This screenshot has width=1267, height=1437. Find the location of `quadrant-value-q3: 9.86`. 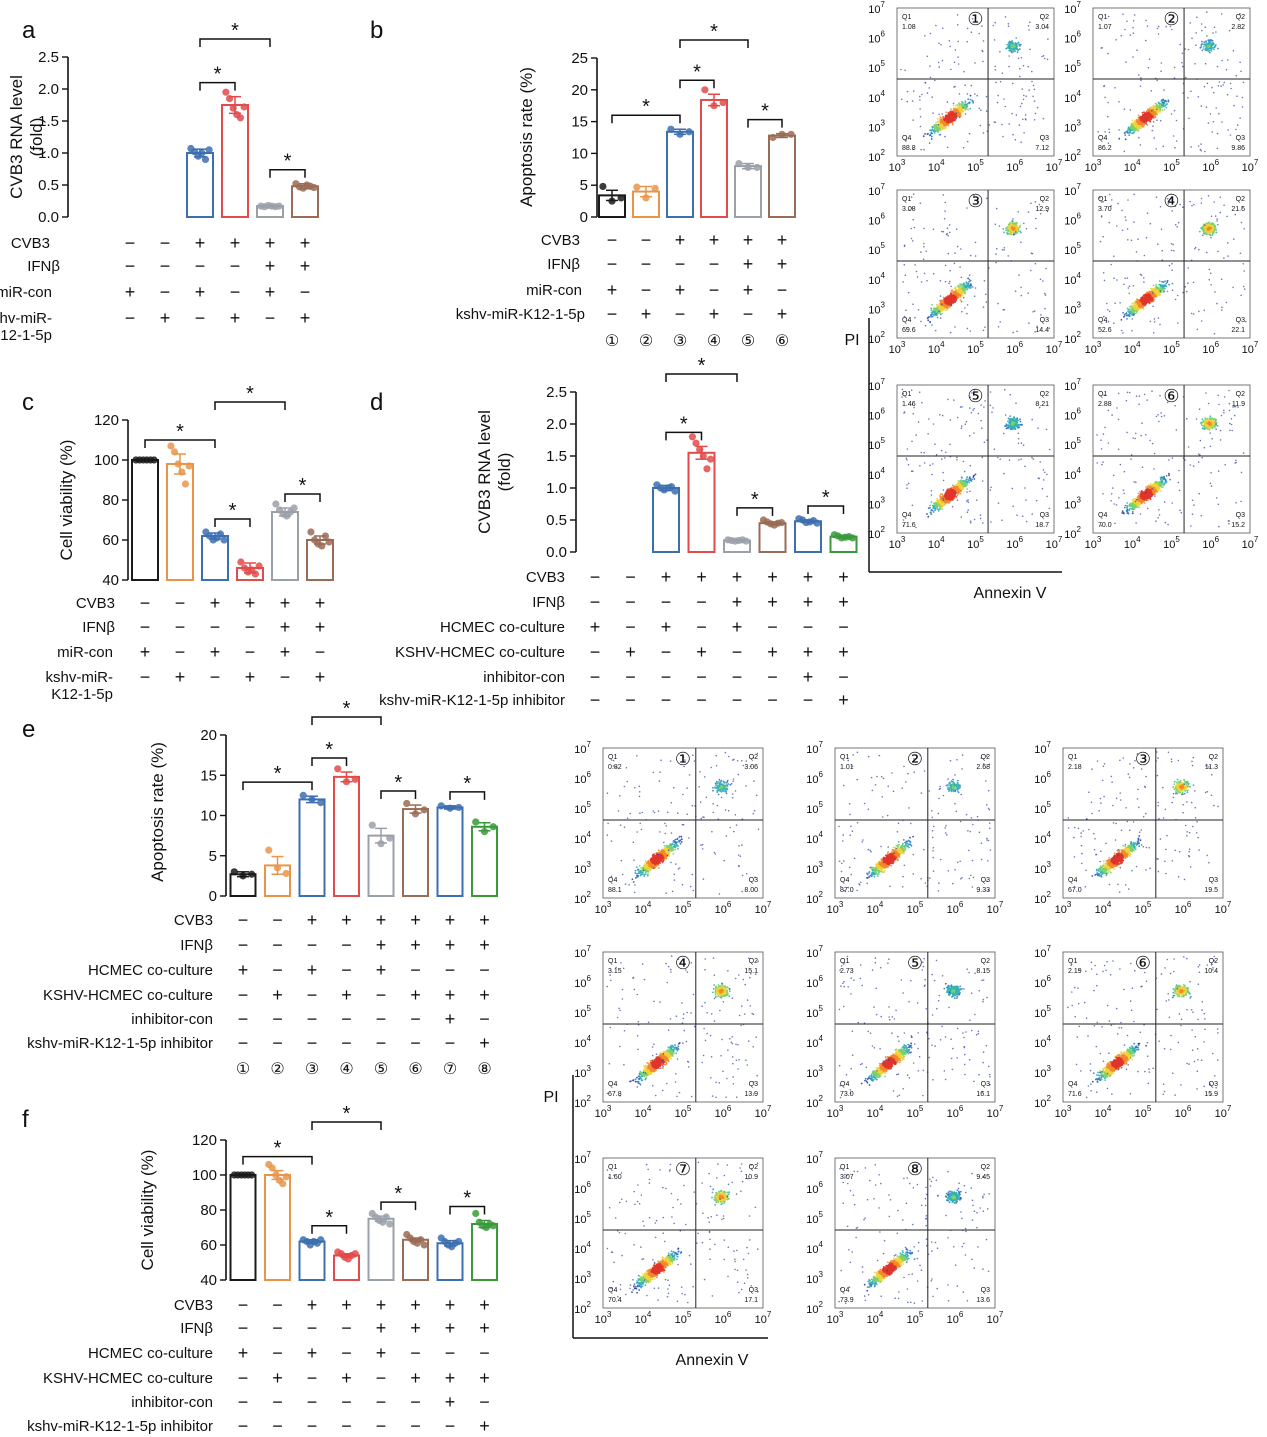

quadrant-value-q3: 9.86 is located at coordinates (1238, 148).